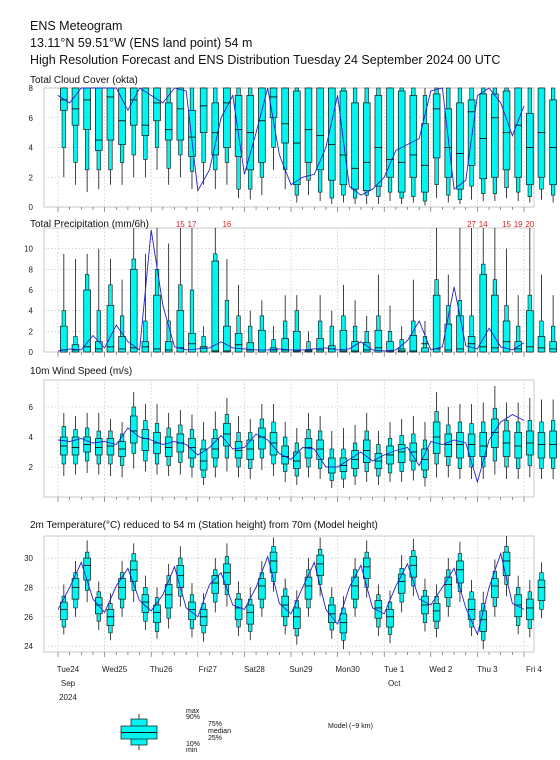 The width and height of the screenshot is (560, 760). What do you see at coordinates (215, 724) in the screenshot?
I see `legend-p75-label: 75%` at bounding box center [215, 724].